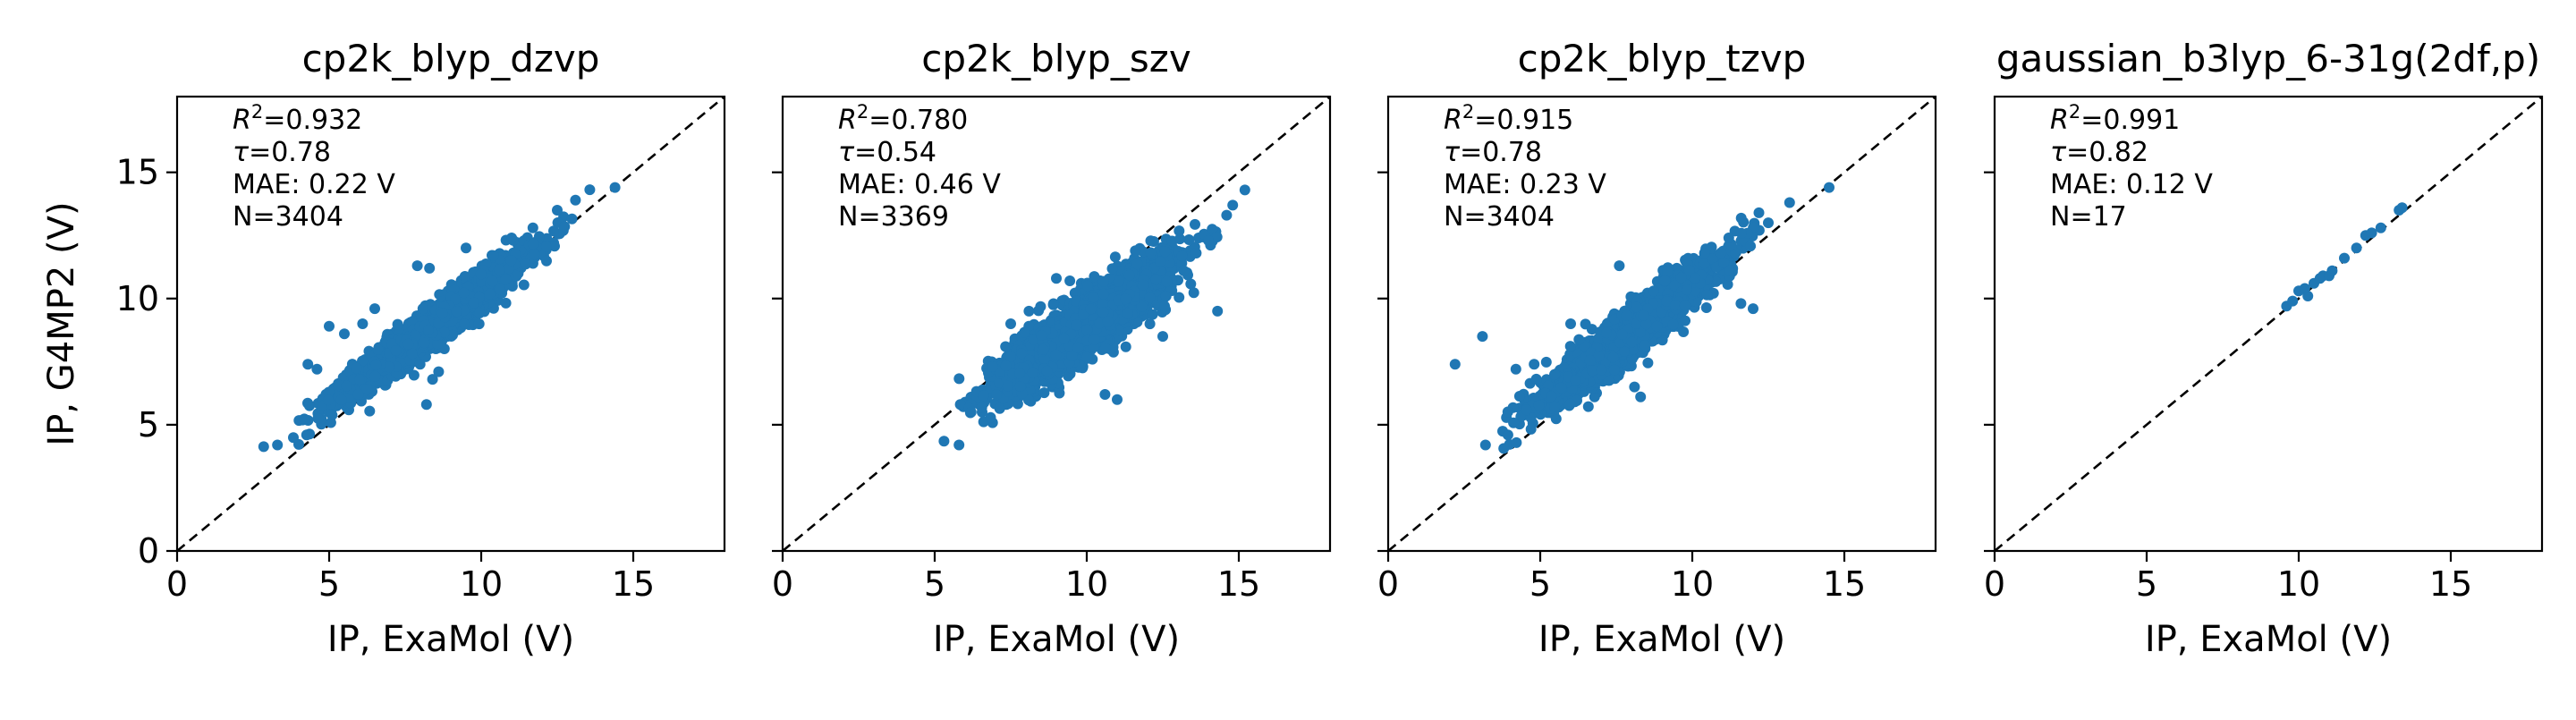 The height and width of the screenshot is (720, 2576). Describe the element at coordinates (61, 323) in the screenshot. I see `y-axis-label: IP, G4MP2 (V)` at that location.